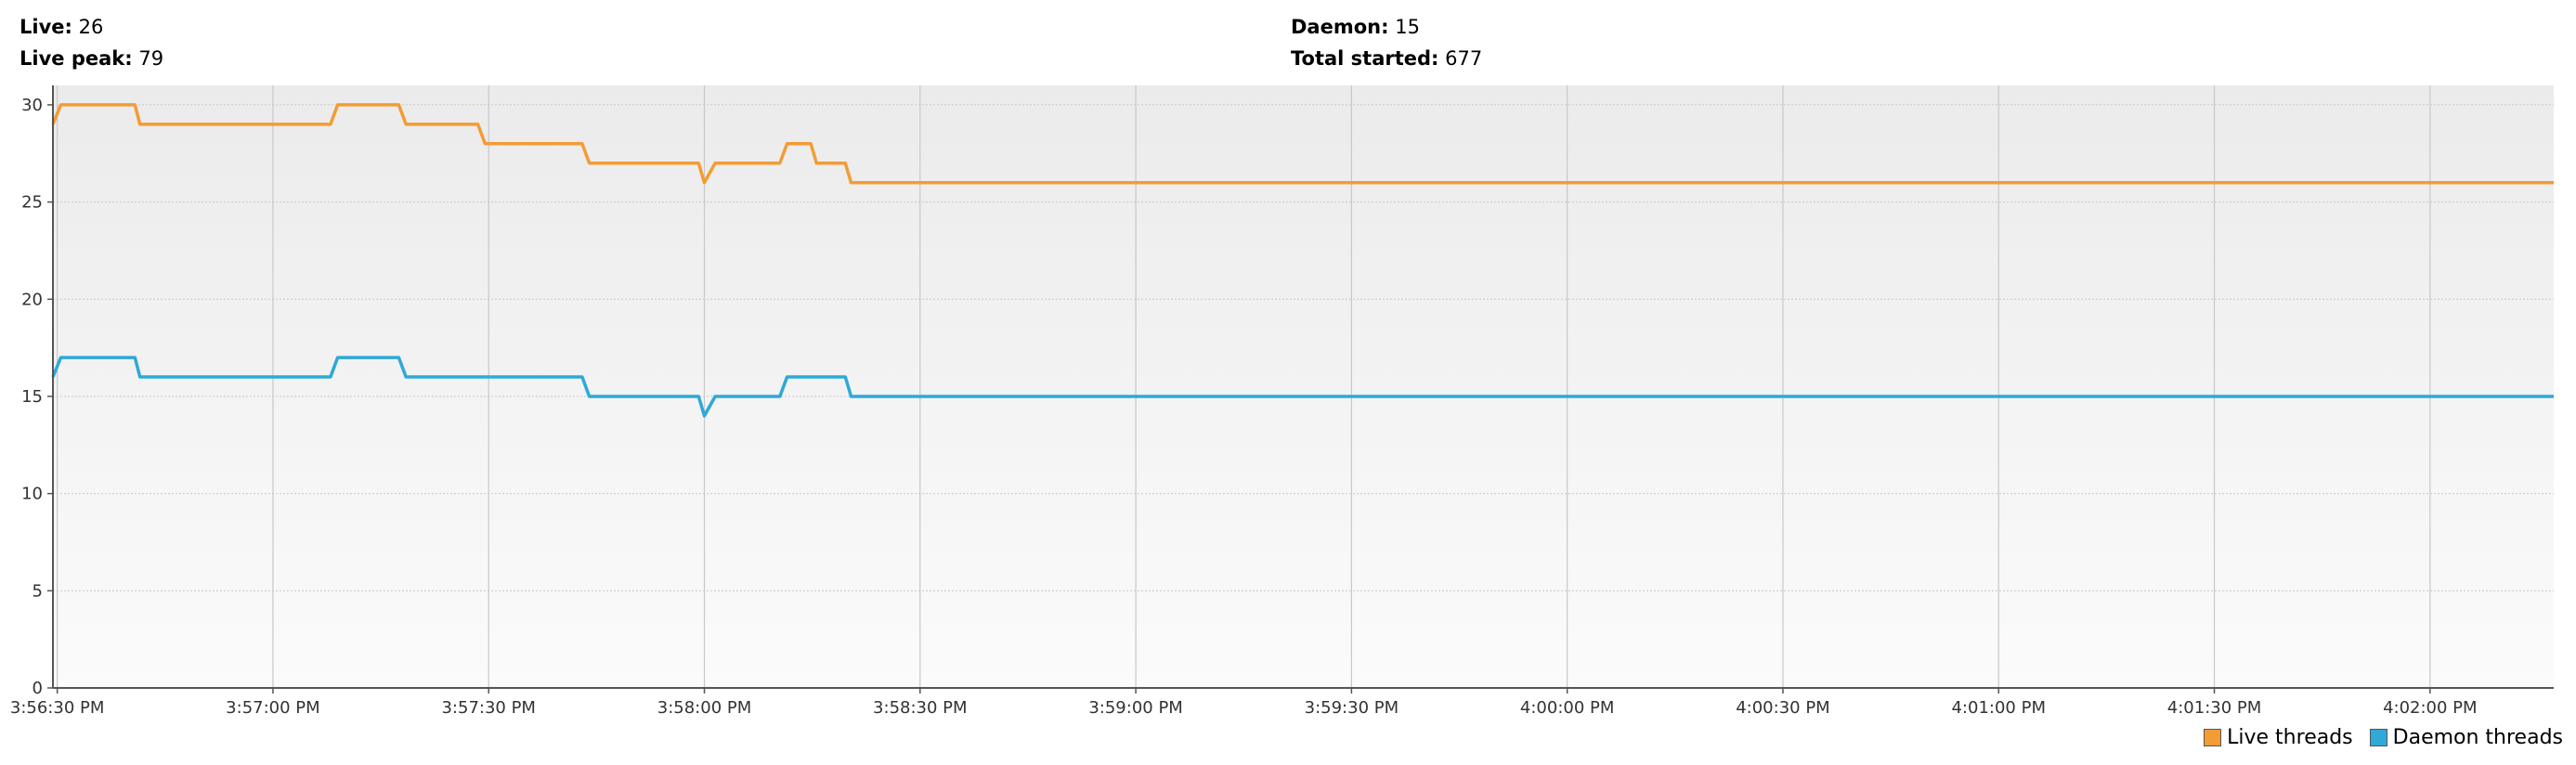  I want to click on legend-swatch-daemon, so click(2378, 737).